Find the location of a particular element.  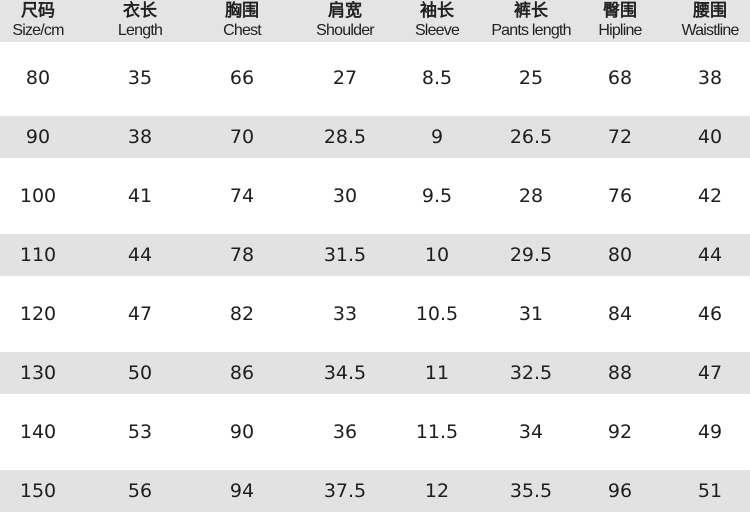

table-row: 130 50 86 34.5 11 32.5 88 47 is located at coordinates (375, 373).